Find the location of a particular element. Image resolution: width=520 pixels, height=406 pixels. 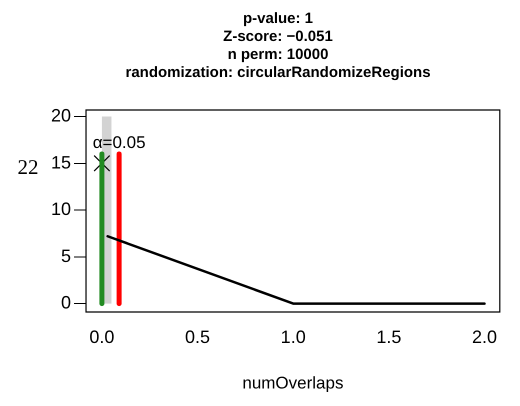

y-tick-label: 5 is located at coordinates (66, 256).